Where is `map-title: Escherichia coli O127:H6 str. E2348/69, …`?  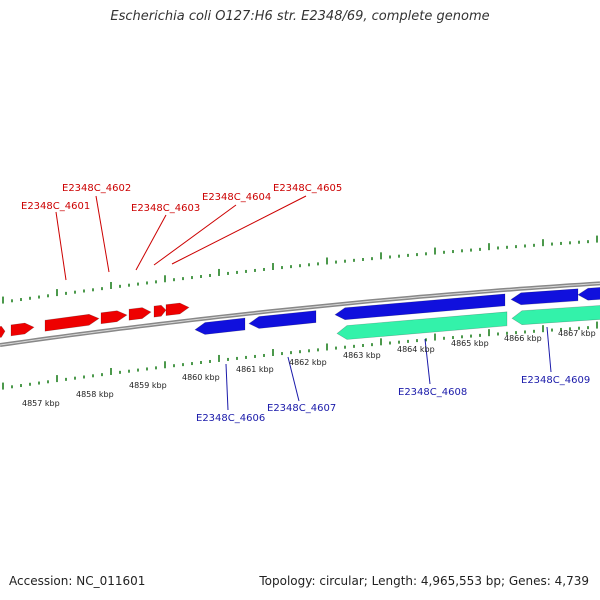
map-title: Escherichia coli O127:H6 str. E2348/69, … is located at coordinates (300, 16).